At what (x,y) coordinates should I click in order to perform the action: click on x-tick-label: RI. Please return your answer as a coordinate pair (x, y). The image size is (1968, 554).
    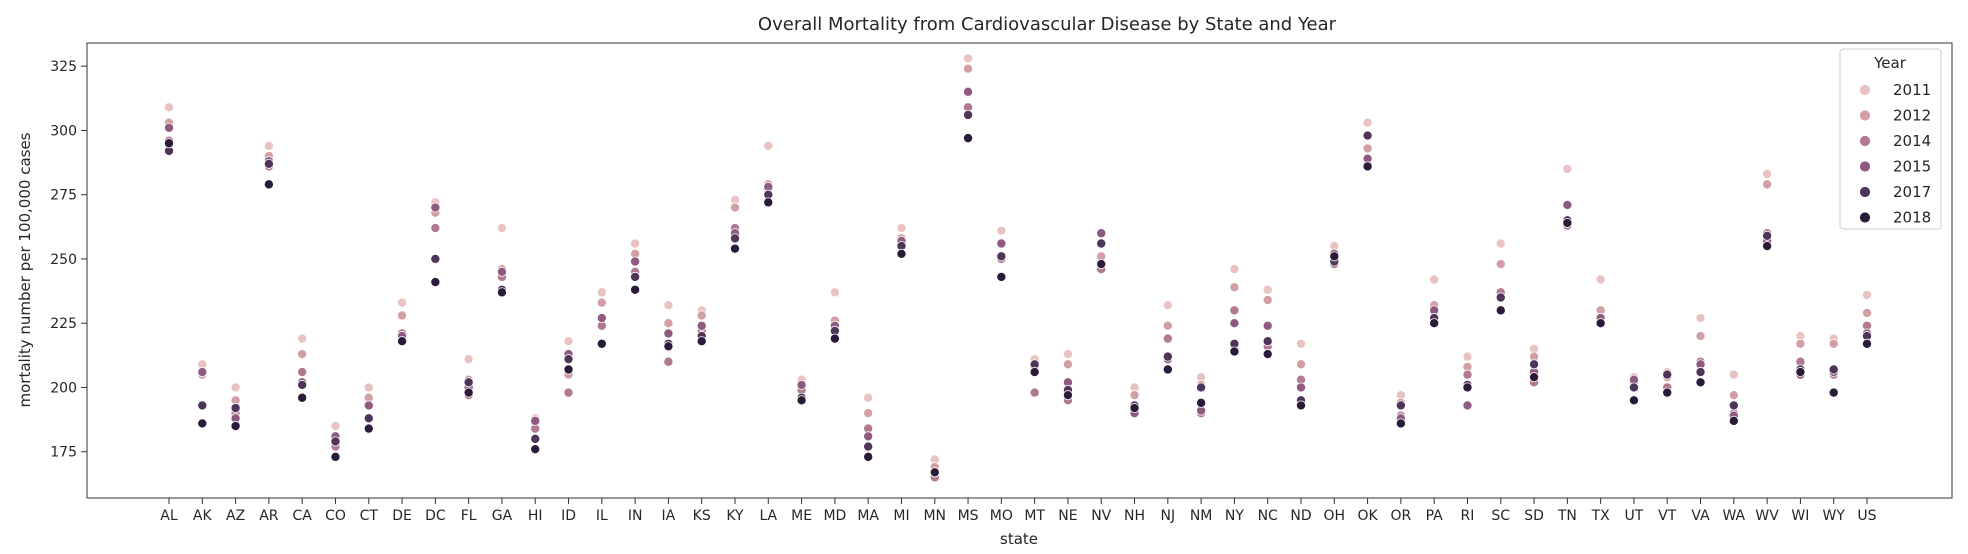
    Looking at the image, I should click on (1468, 516).